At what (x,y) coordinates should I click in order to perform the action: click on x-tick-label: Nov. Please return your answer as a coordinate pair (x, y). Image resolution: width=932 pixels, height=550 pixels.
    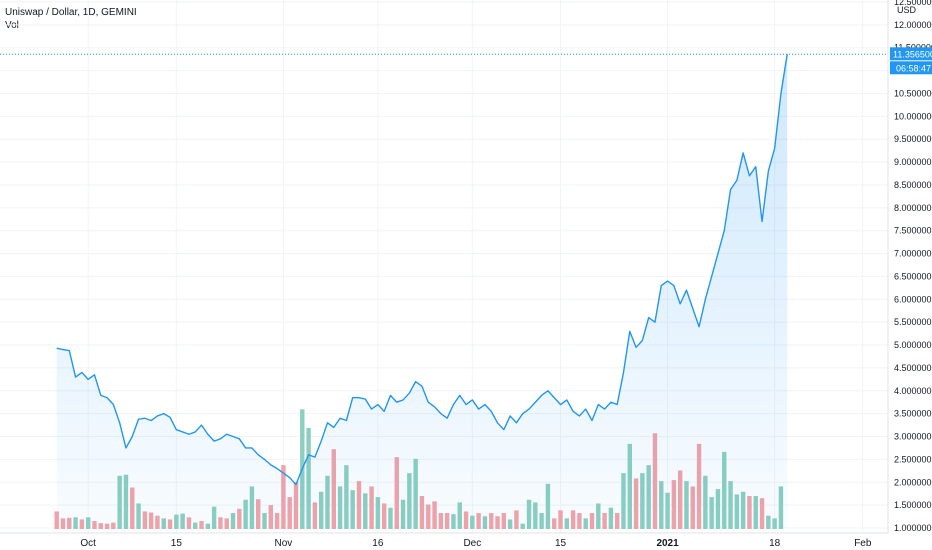
    Looking at the image, I should click on (284, 543).